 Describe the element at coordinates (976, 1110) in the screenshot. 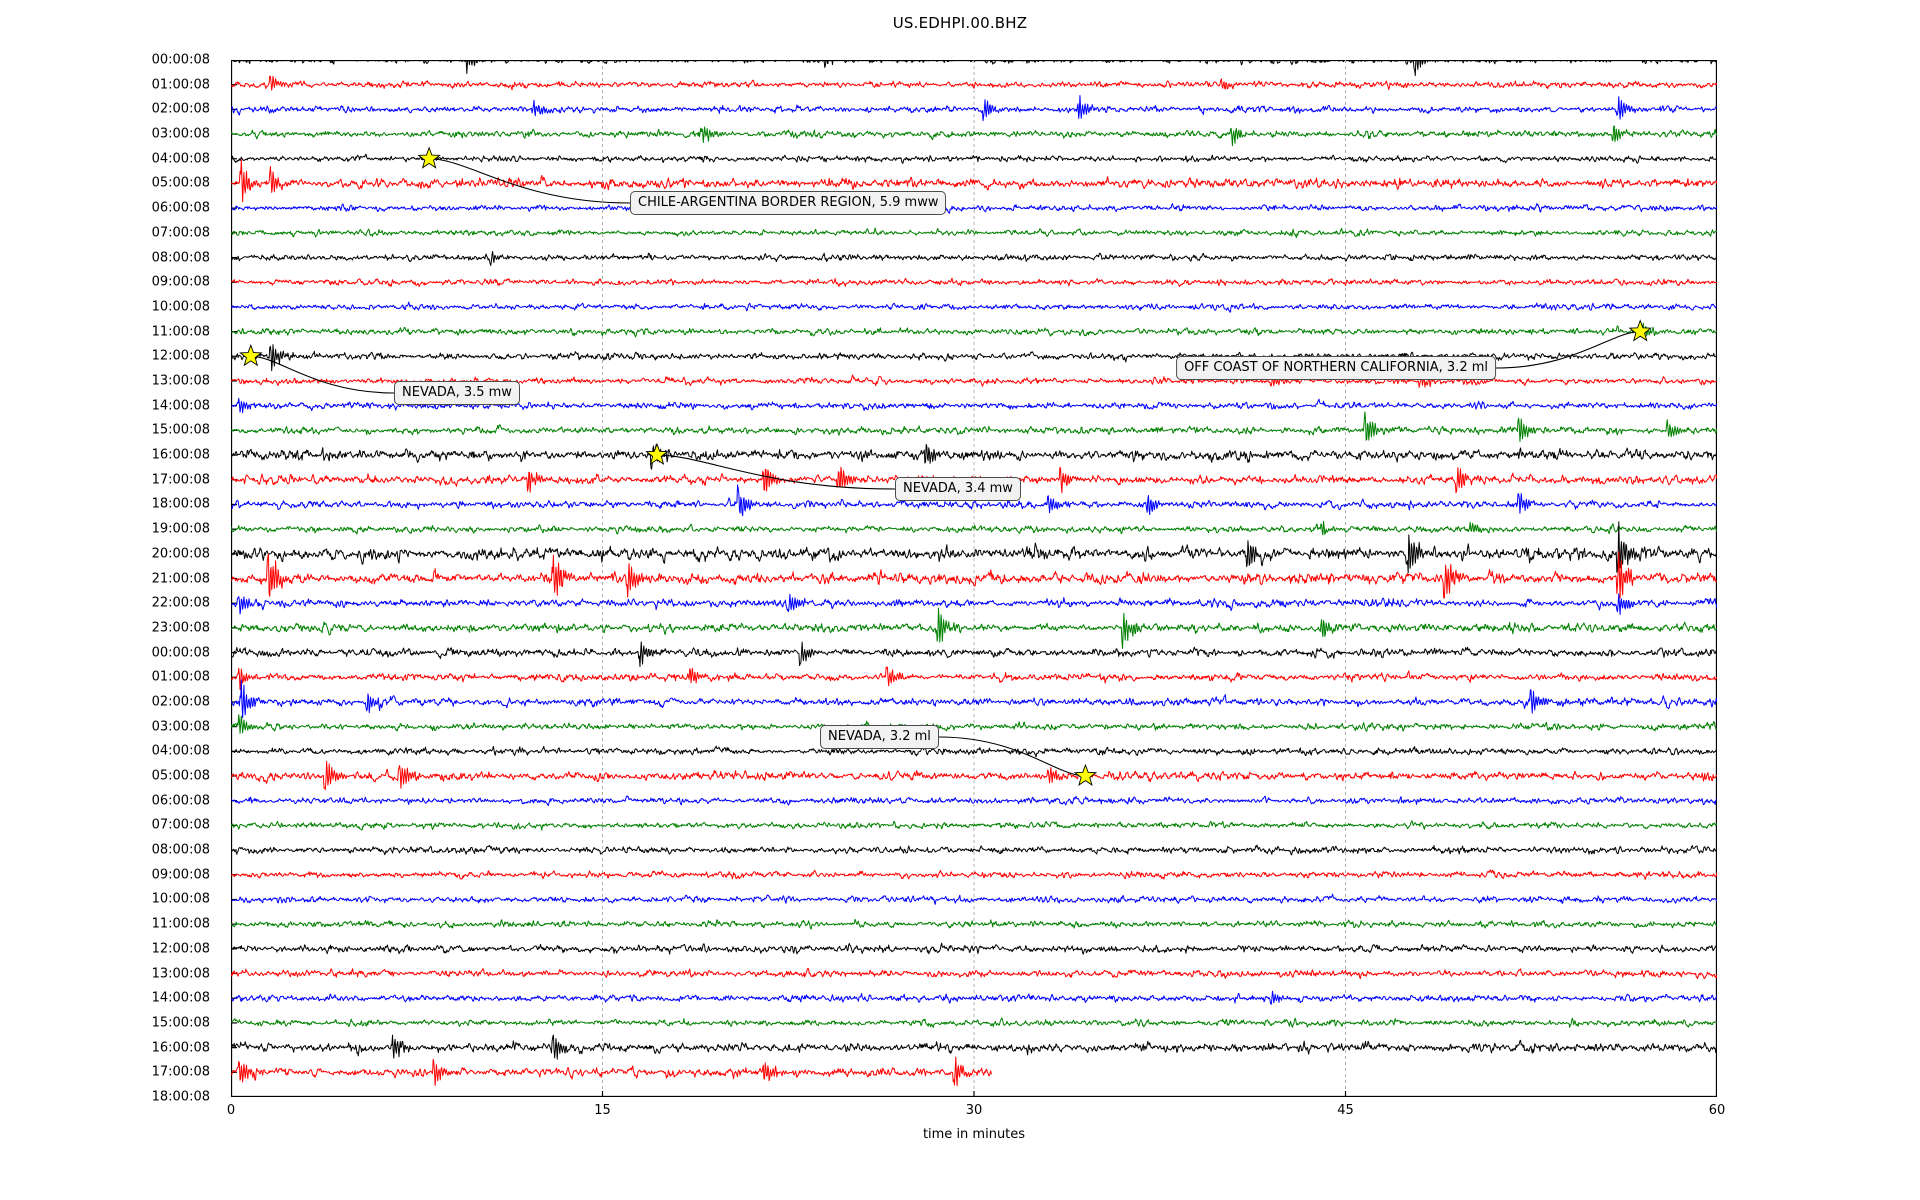

I see `x-axis-labels: 0 15 30 45 60` at that location.